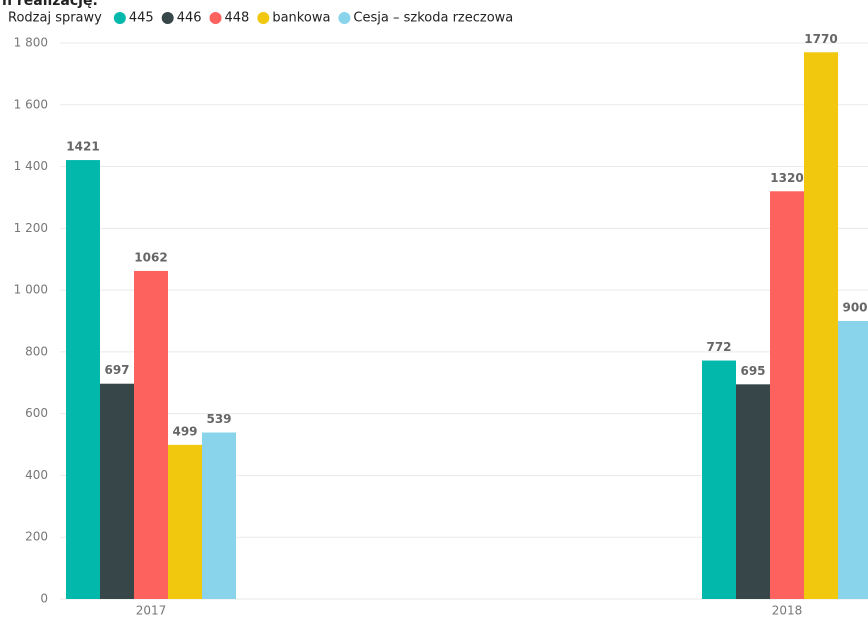 Image resolution: width=868 pixels, height=618 pixels. Describe the element at coordinates (151, 611) in the screenshot. I see `x-tick-label: 2017` at that location.